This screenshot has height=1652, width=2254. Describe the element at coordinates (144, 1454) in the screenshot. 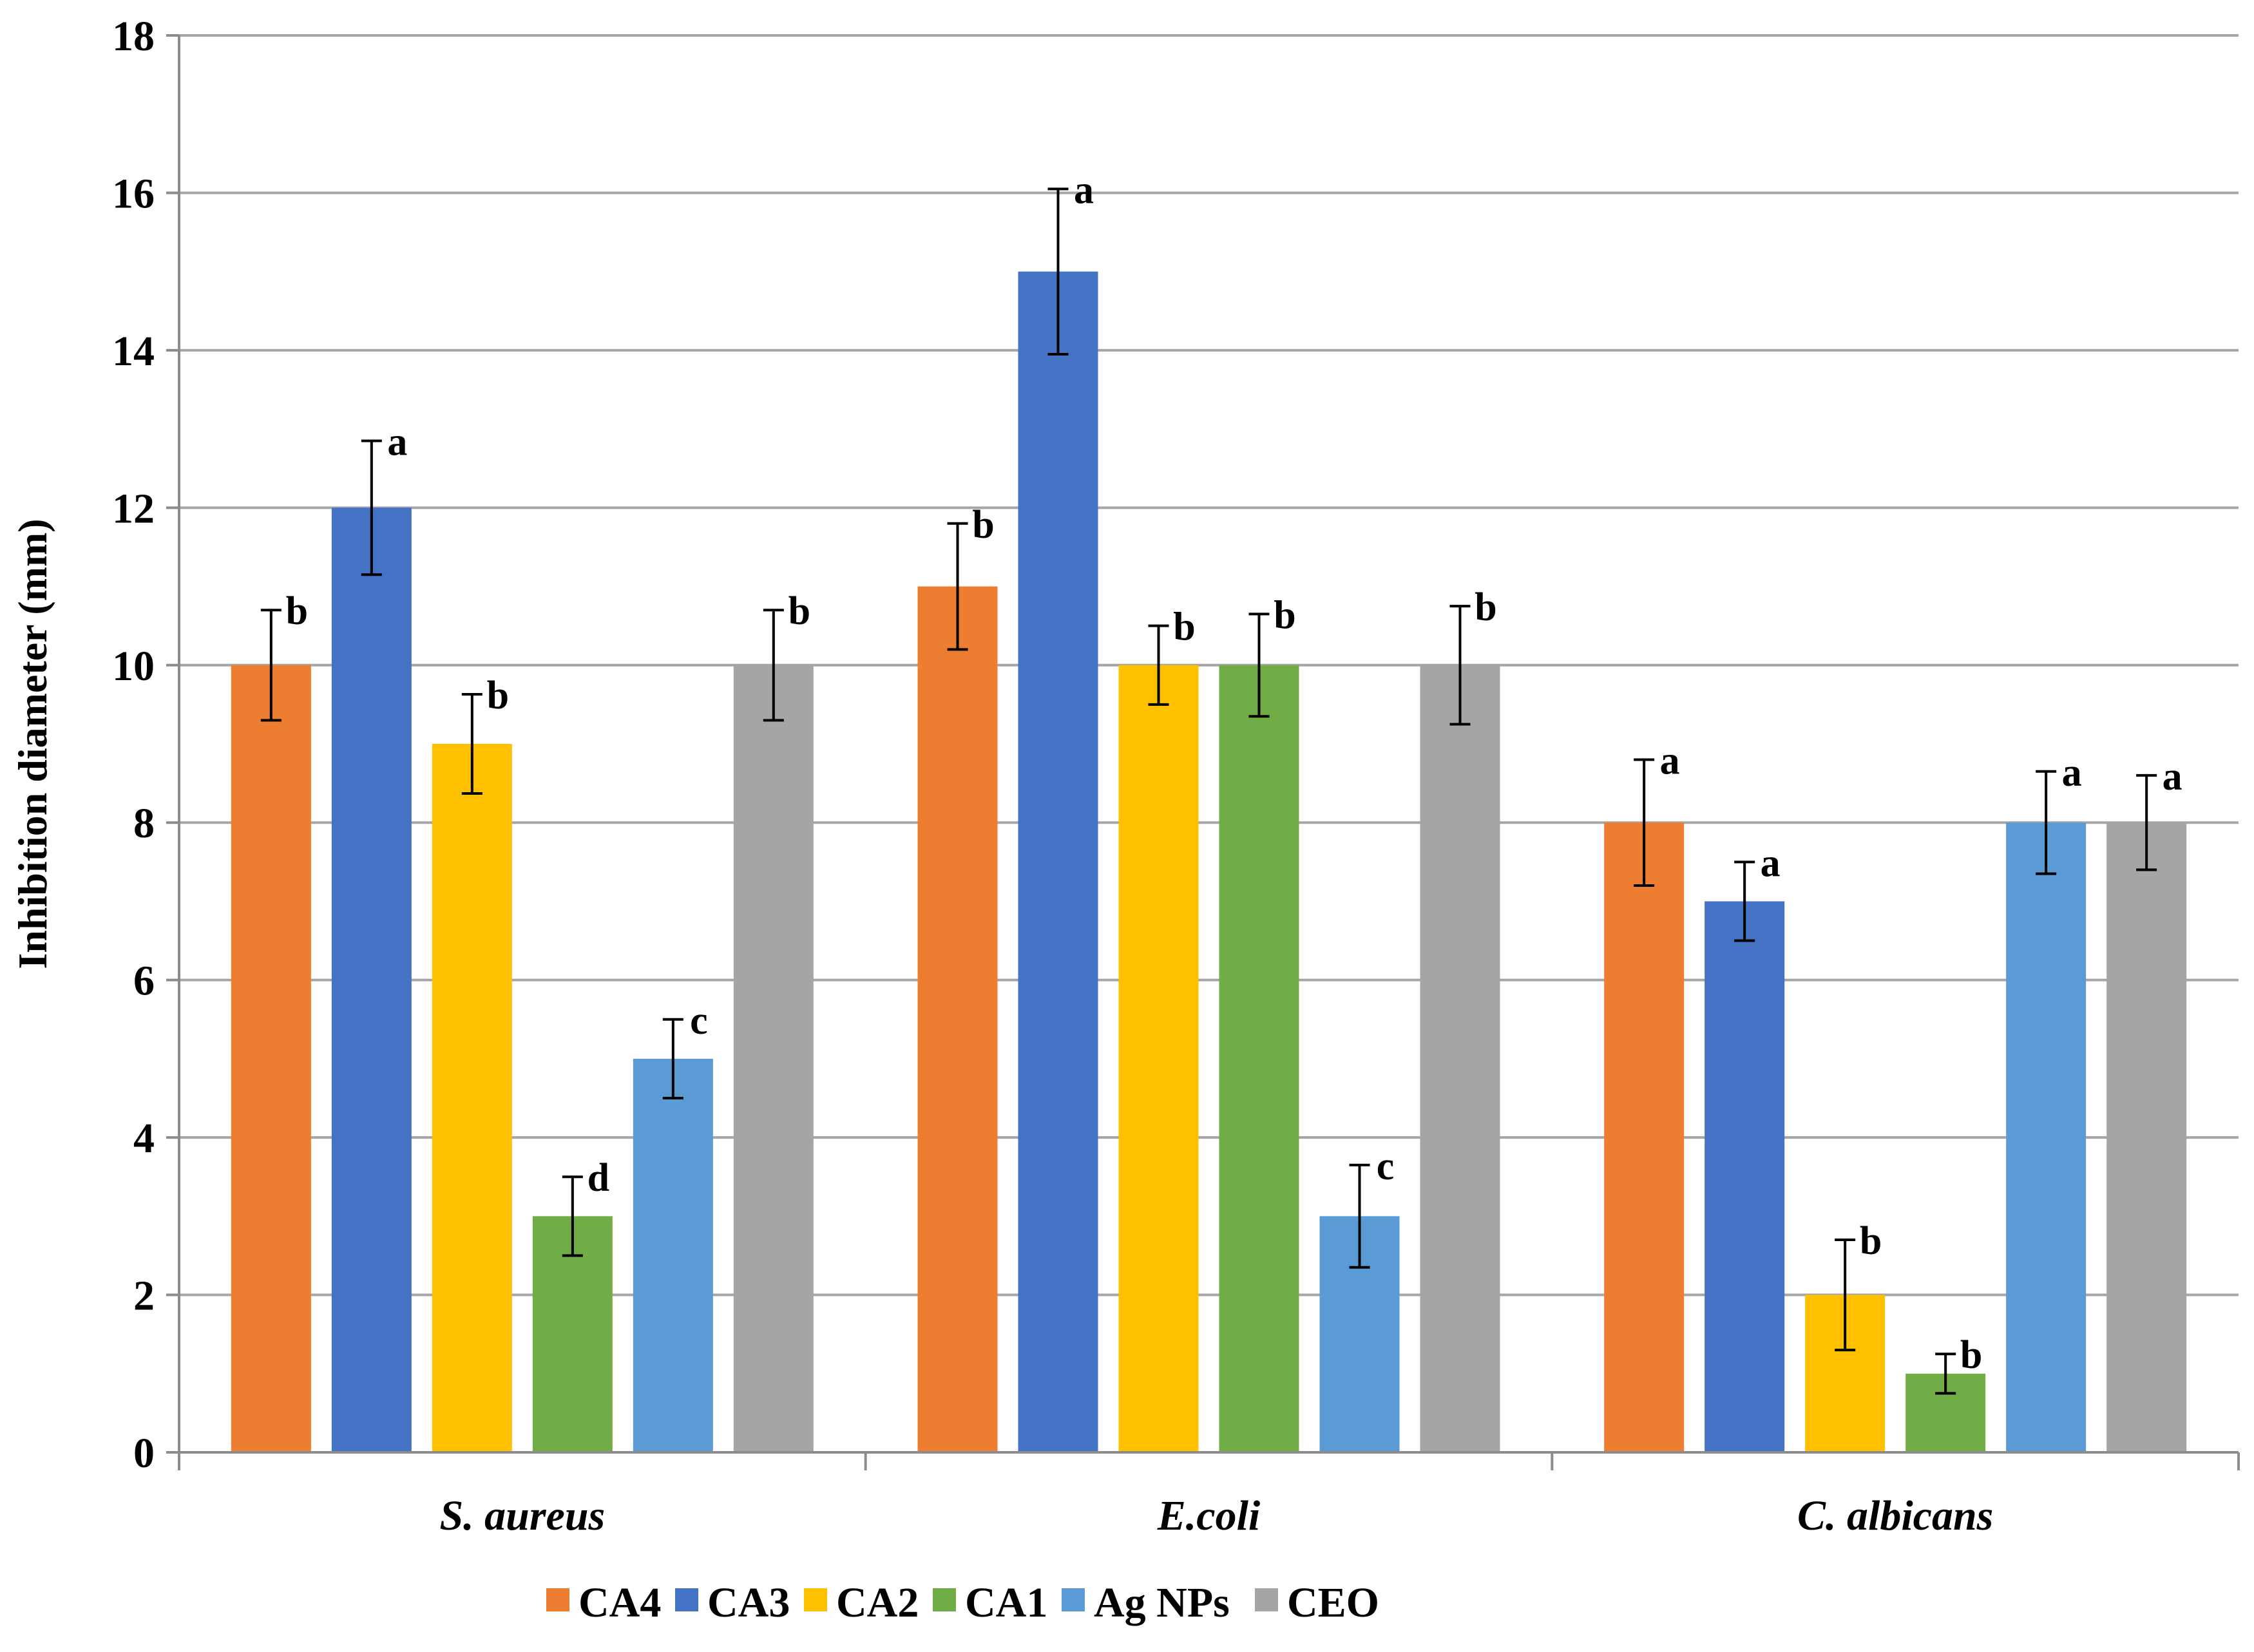

I see `y-tick-label: 0` at that location.